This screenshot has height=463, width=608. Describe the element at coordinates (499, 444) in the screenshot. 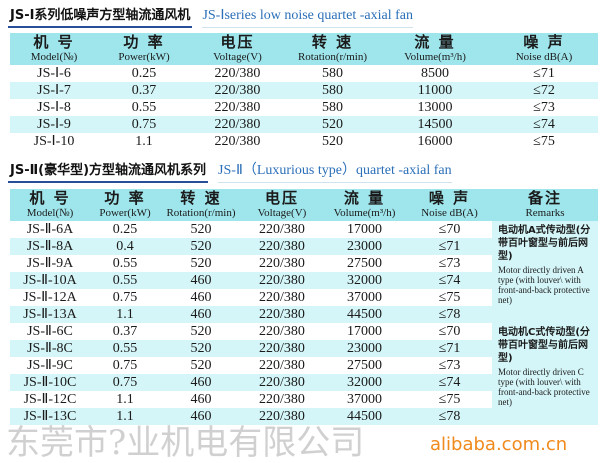

I see `site-watermark: alibaba.com.cn` at that location.